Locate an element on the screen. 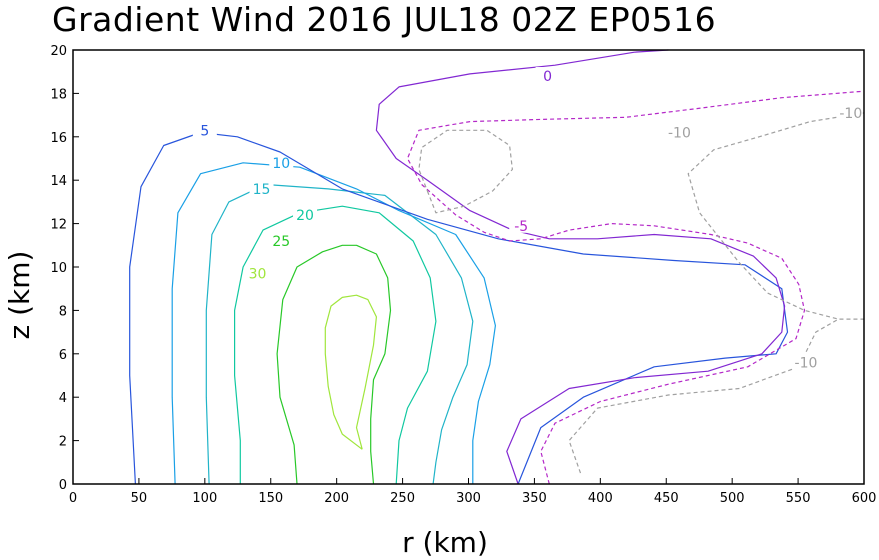 This screenshot has width=879, height=560. contour-label: 5 is located at coordinates (204, 131).